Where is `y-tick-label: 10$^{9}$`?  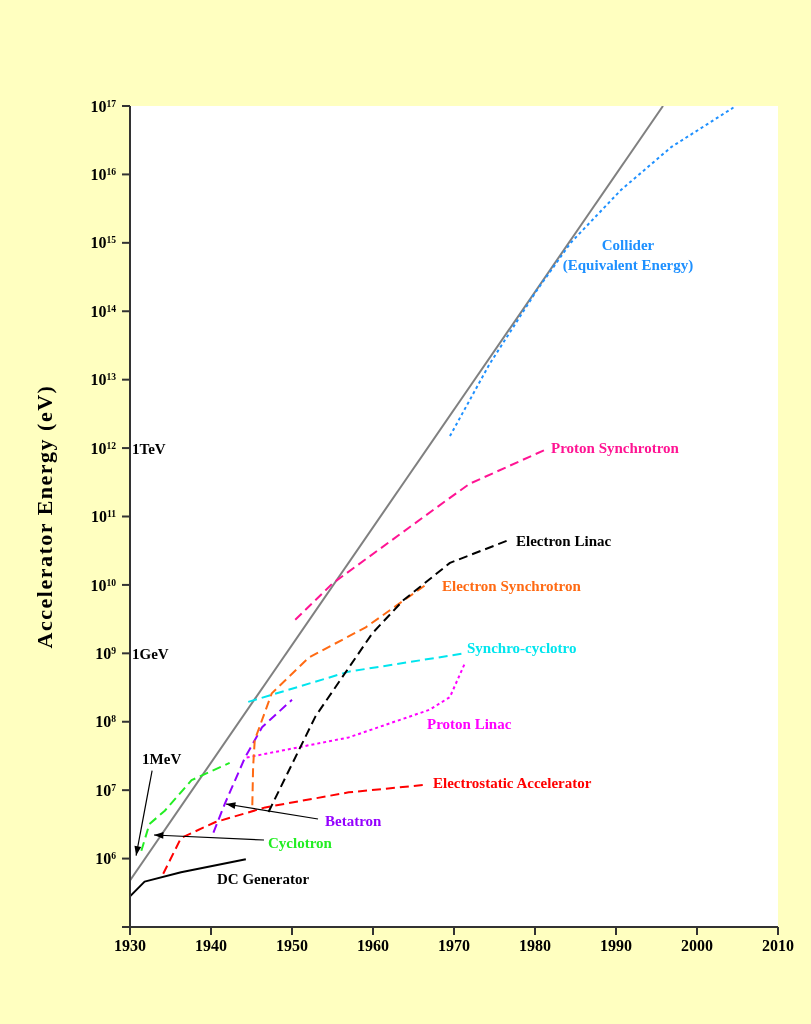
y-tick-label: 10$^{9}$ is located at coordinates (106, 653).